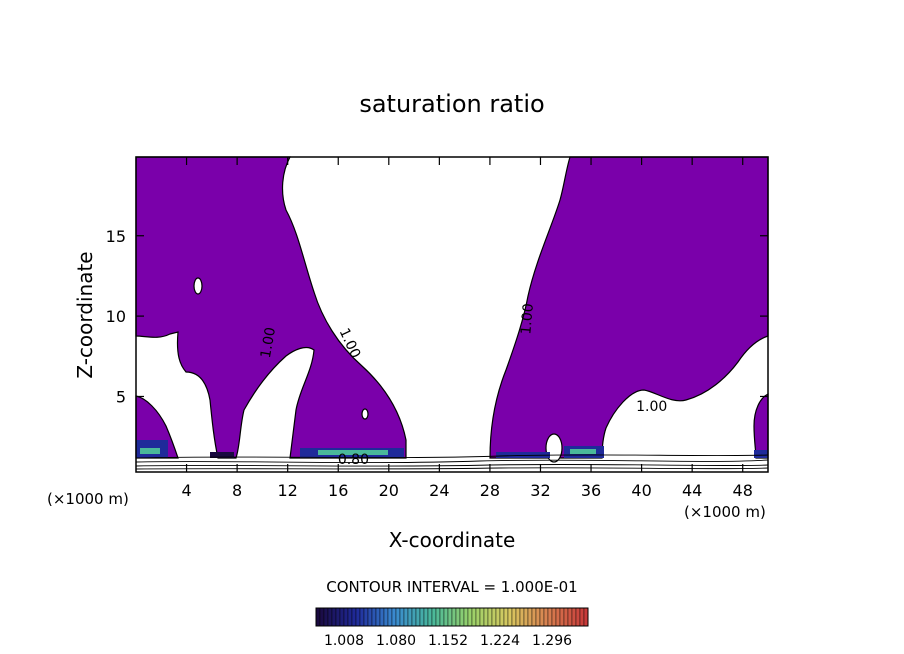 The image size is (904, 654). What do you see at coordinates (186, 490) in the screenshot?
I see `x-tick-label-0: 4` at bounding box center [186, 490].